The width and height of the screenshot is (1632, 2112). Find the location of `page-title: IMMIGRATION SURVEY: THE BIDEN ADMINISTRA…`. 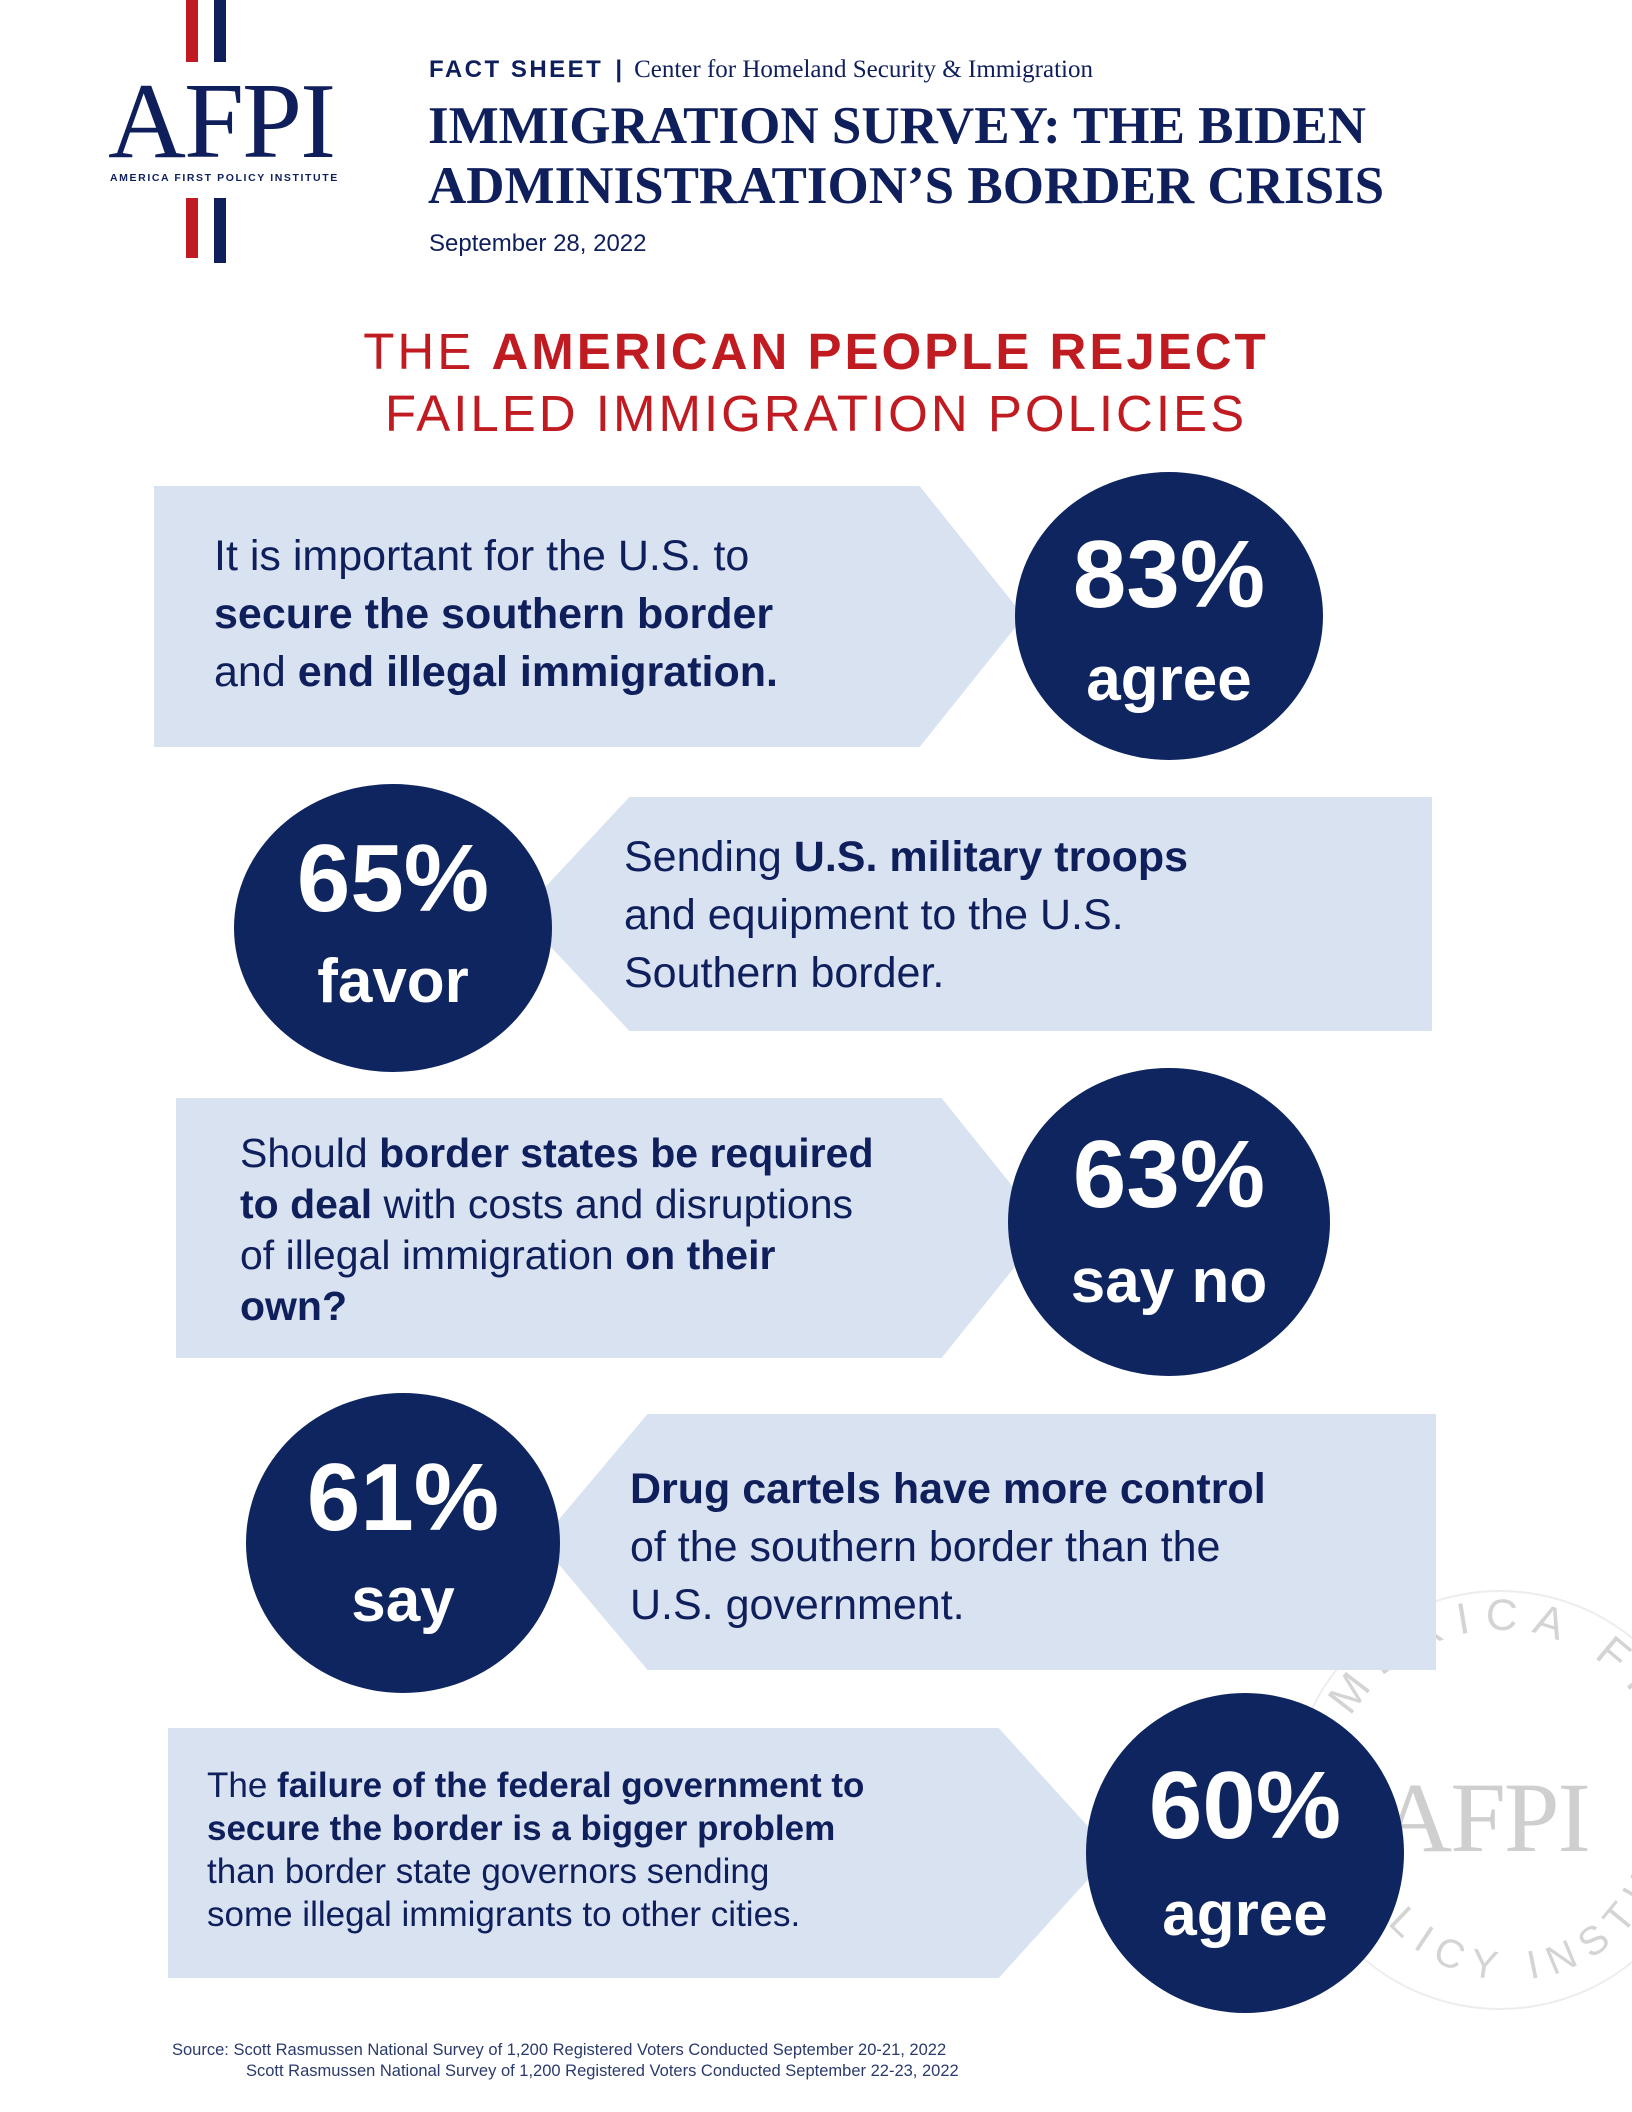

page-title: IMMIGRATION SURVEY: THE BIDEN ADMINISTRA… is located at coordinates (928, 156).